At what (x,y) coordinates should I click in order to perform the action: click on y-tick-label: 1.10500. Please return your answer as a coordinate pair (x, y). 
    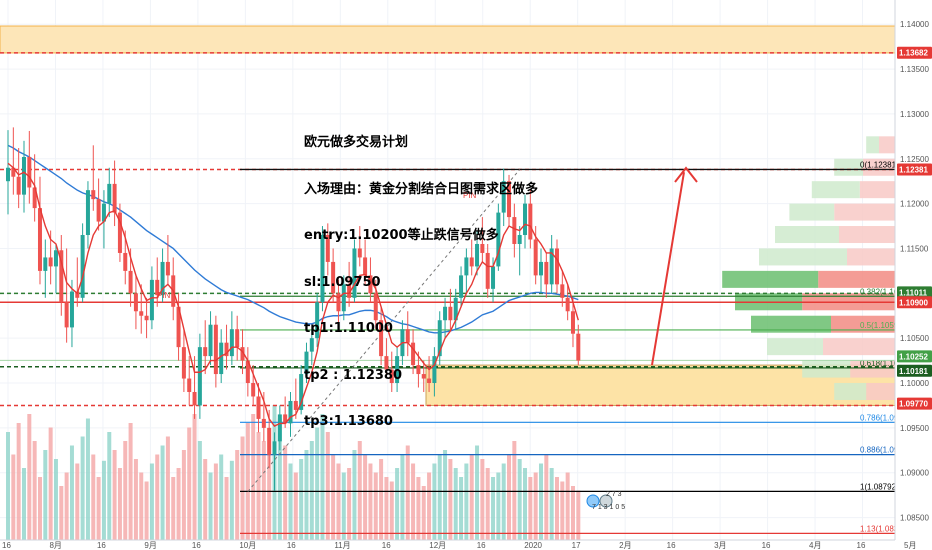
    Looking at the image, I should click on (914, 338).